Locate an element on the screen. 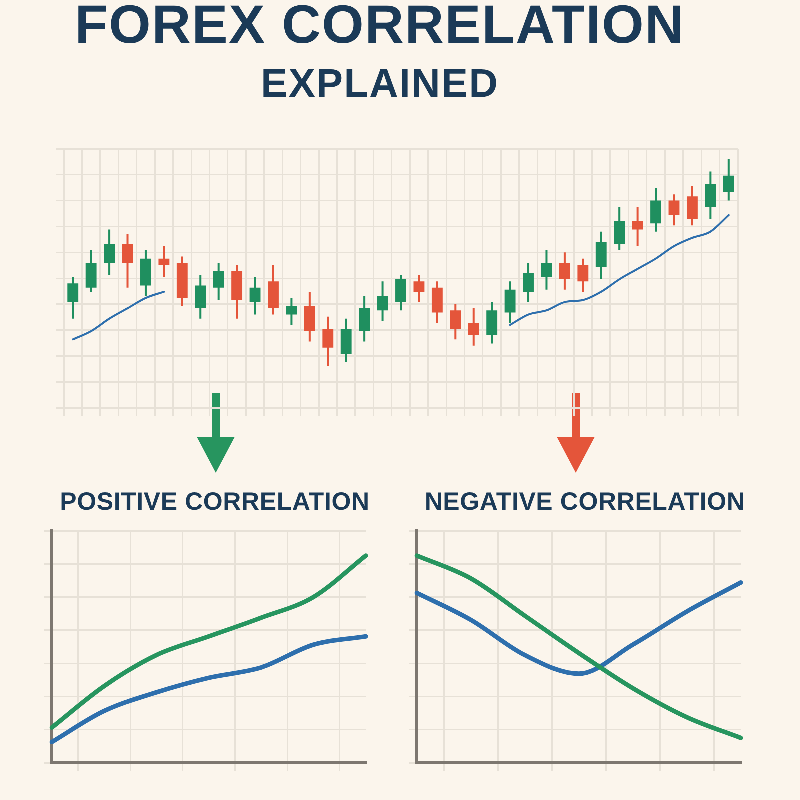 This screenshot has height=800, width=800. chart-title: POSITIVE CORRELATION is located at coordinates (215, 502).